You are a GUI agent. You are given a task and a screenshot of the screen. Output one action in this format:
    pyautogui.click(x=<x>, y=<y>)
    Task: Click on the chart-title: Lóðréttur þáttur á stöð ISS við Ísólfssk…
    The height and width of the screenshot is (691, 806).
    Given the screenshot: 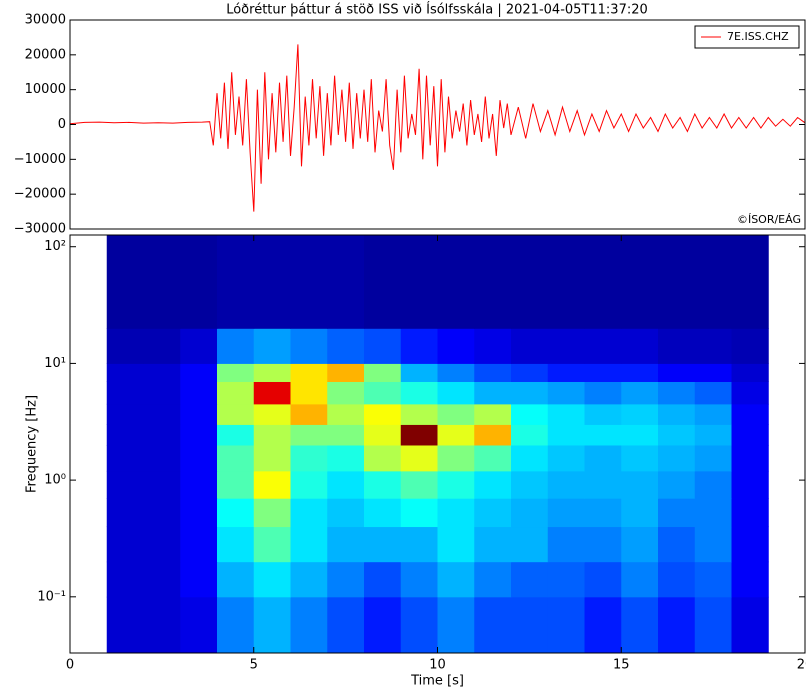 What is the action you would take?
    pyautogui.click(x=437, y=10)
    